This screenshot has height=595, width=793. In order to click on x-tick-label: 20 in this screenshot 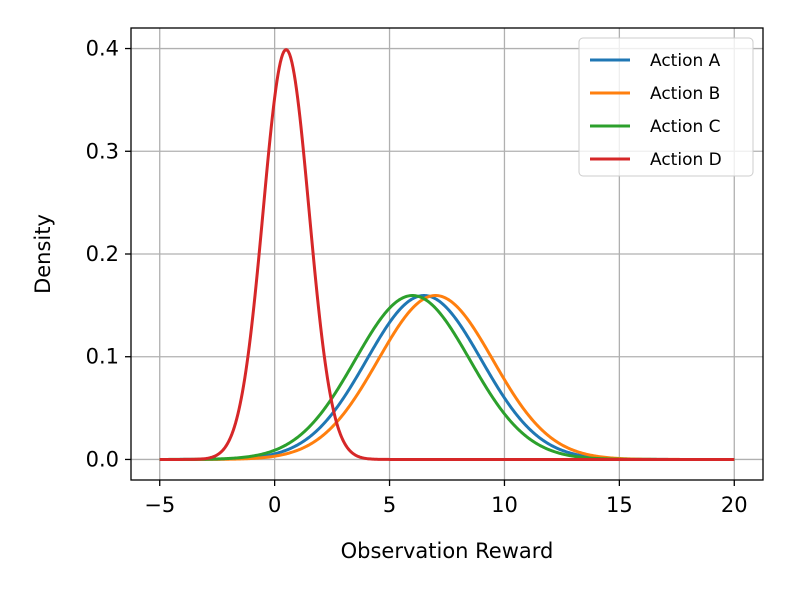, I will do `click(734, 505)`.